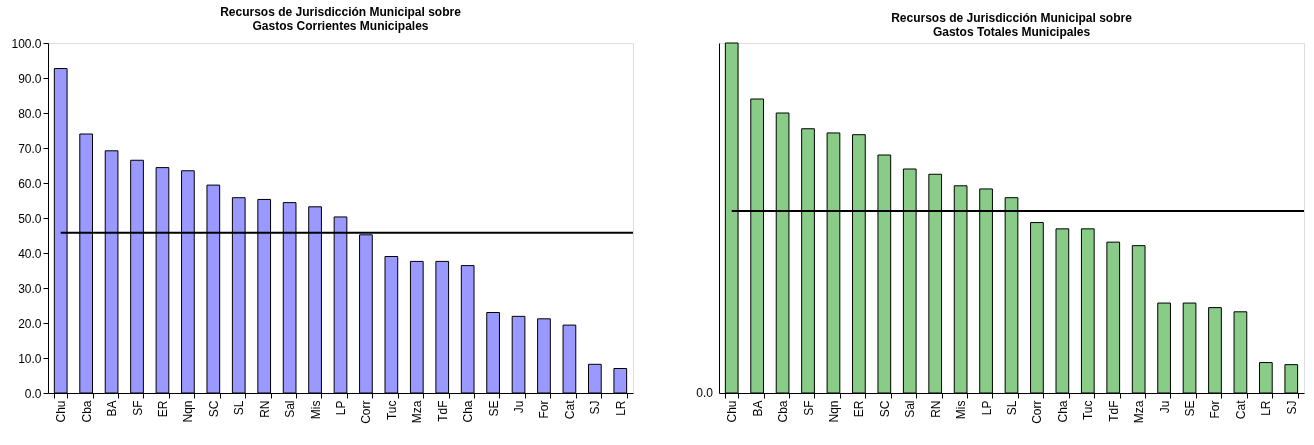  I want to click on y-tick-label: 40.0, so click(30, 253).